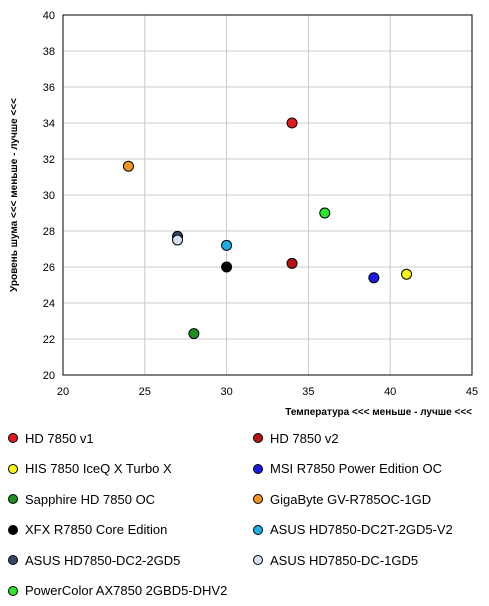 The image size is (489, 606). Describe the element at coordinates (126, 590) in the screenshot. I see `legend-label: PowerColor AX7850 2GBD5-DHV2` at that location.